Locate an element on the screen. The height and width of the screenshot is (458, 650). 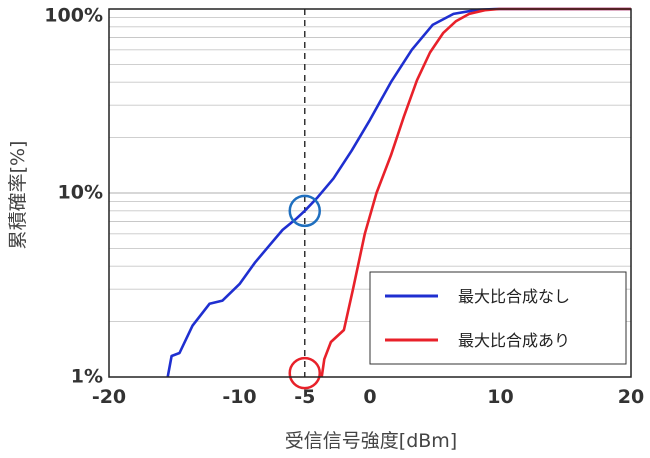
y-axis-ticks: 1% 10% 100% is located at coordinates (73, 196).